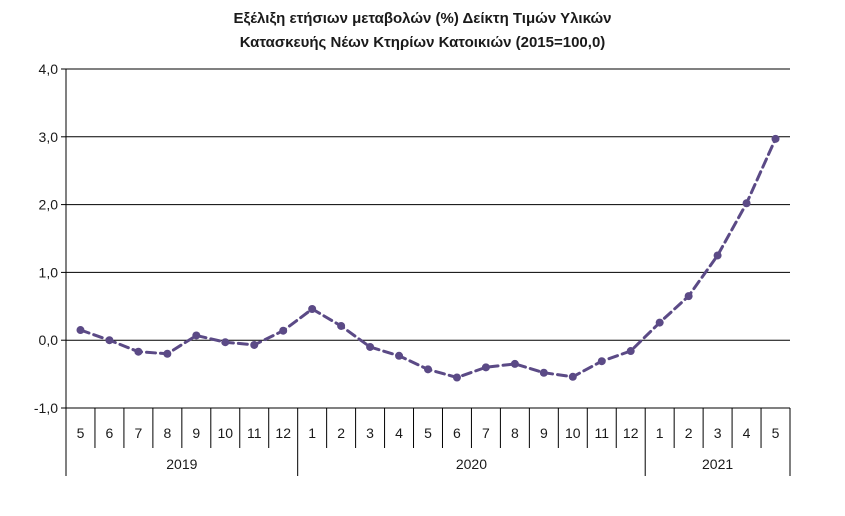 This screenshot has height=516, width=845. I want to click on y-tick-label: 3,0, so click(49, 137).